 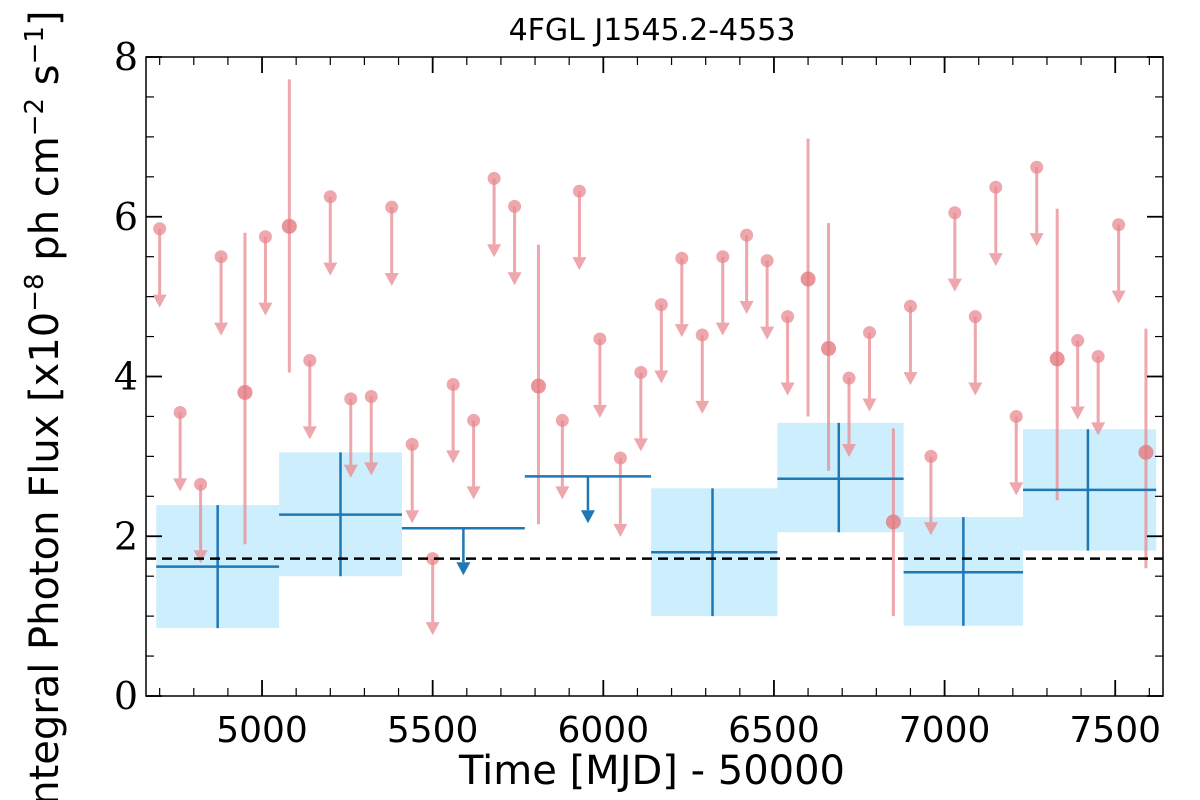 I want to click on x-tick-label-1: 5500, so click(x=433, y=730).